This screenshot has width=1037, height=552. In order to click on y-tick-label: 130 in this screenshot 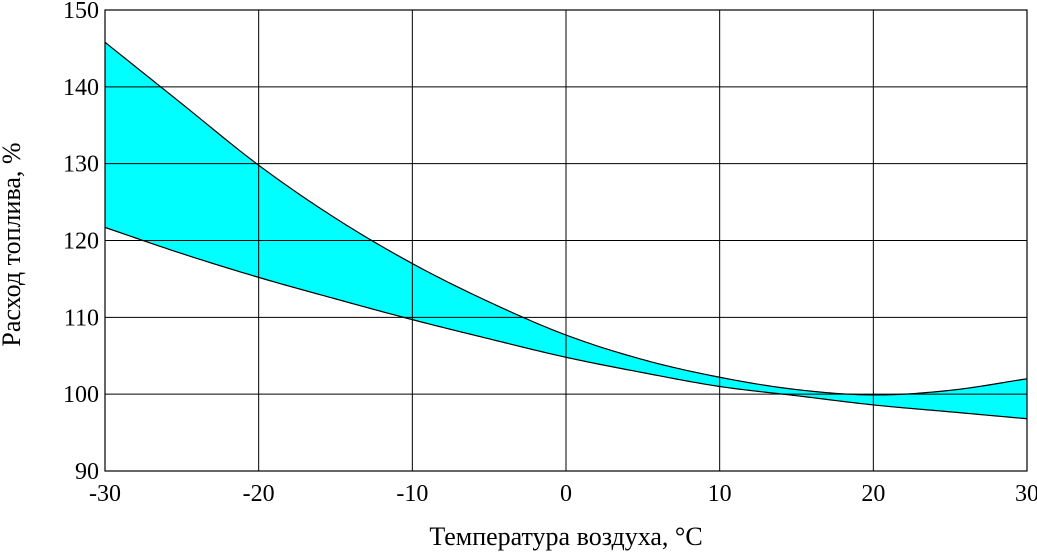, I will do `click(81, 165)`.